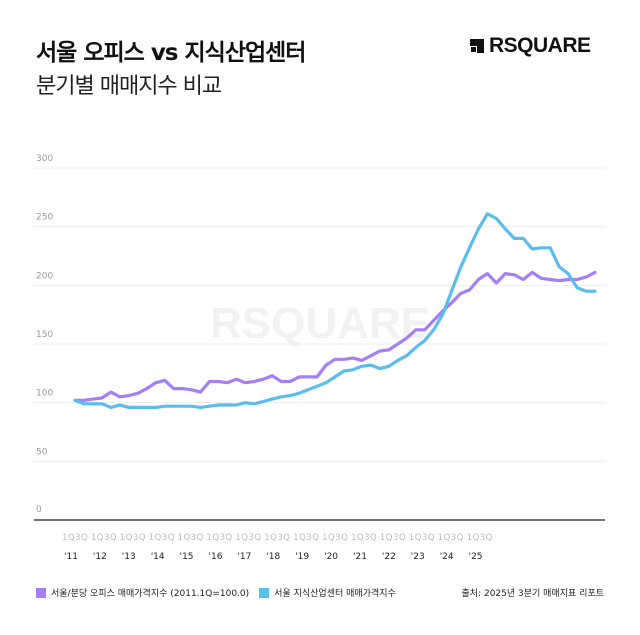  Describe the element at coordinates (41, 592) in the screenshot. I see `legend-swatch-office` at that location.